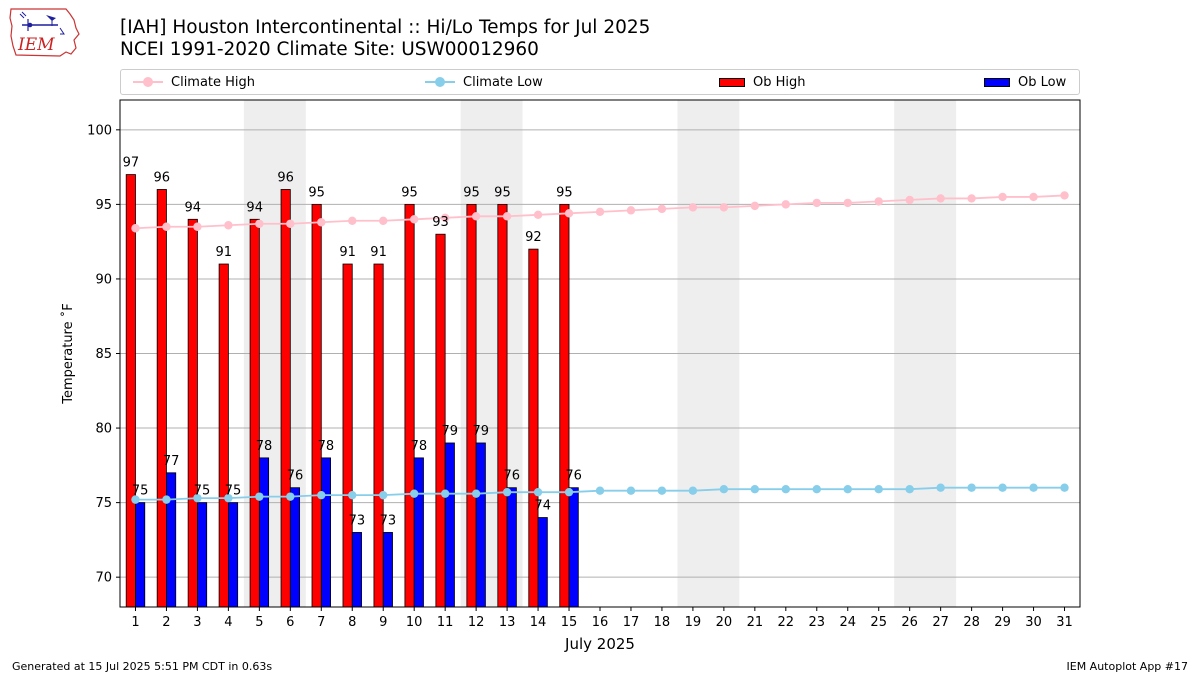 The width and height of the screenshot is (1200, 675). I want to click on ob-low-label-8: 73, so click(357, 520).